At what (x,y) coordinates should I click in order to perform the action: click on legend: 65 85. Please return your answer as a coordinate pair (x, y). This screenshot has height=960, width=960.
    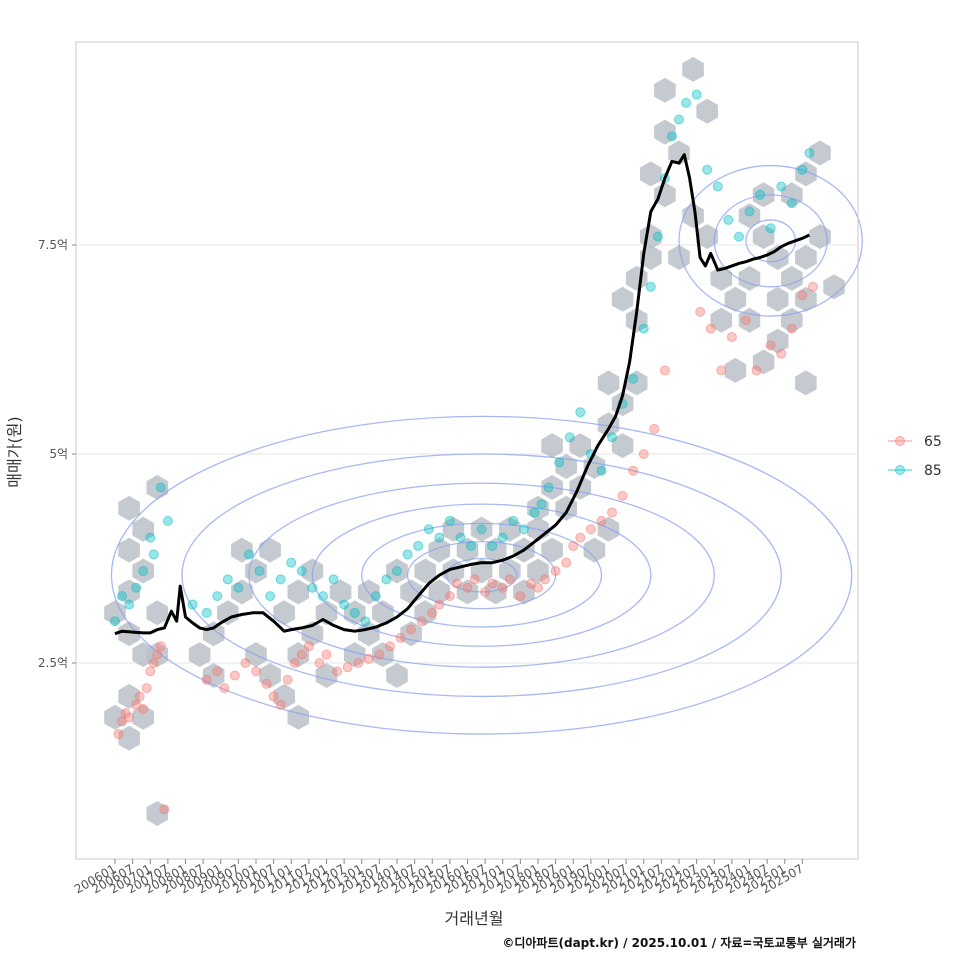
    Looking at the image, I should click on (915, 456).